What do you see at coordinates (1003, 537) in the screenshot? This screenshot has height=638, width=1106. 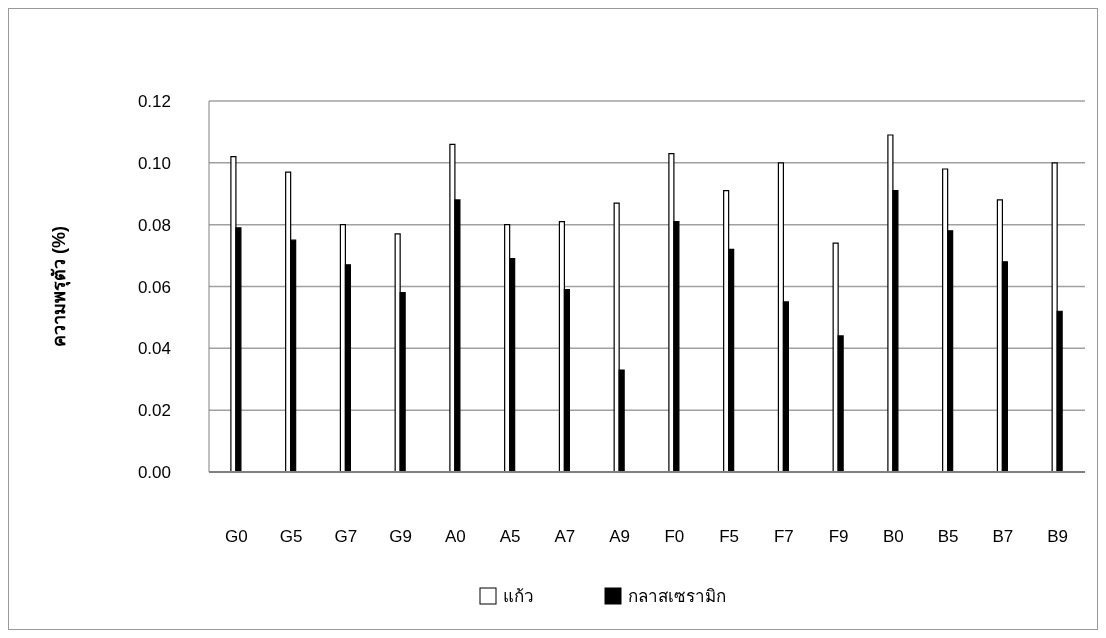 I see `x-tick-label: B7` at bounding box center [1003, 537].